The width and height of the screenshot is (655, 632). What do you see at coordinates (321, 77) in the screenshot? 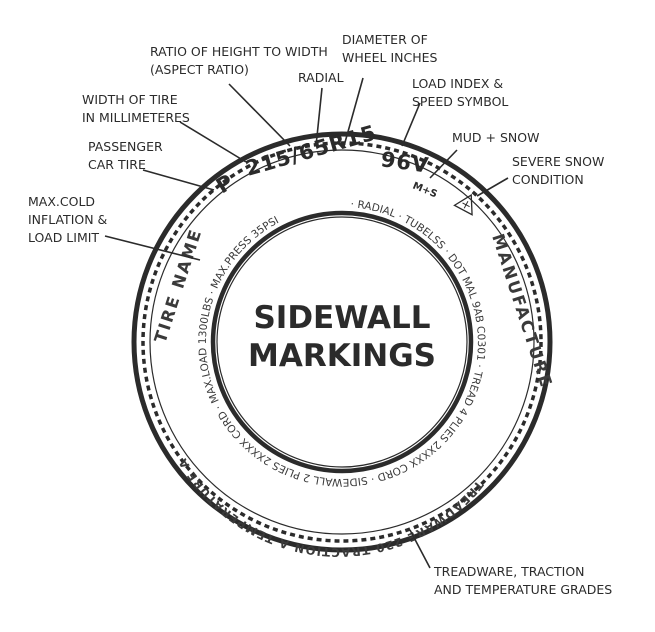
I see `callout-radial: RADIAL` at bounding box center [321, 77].